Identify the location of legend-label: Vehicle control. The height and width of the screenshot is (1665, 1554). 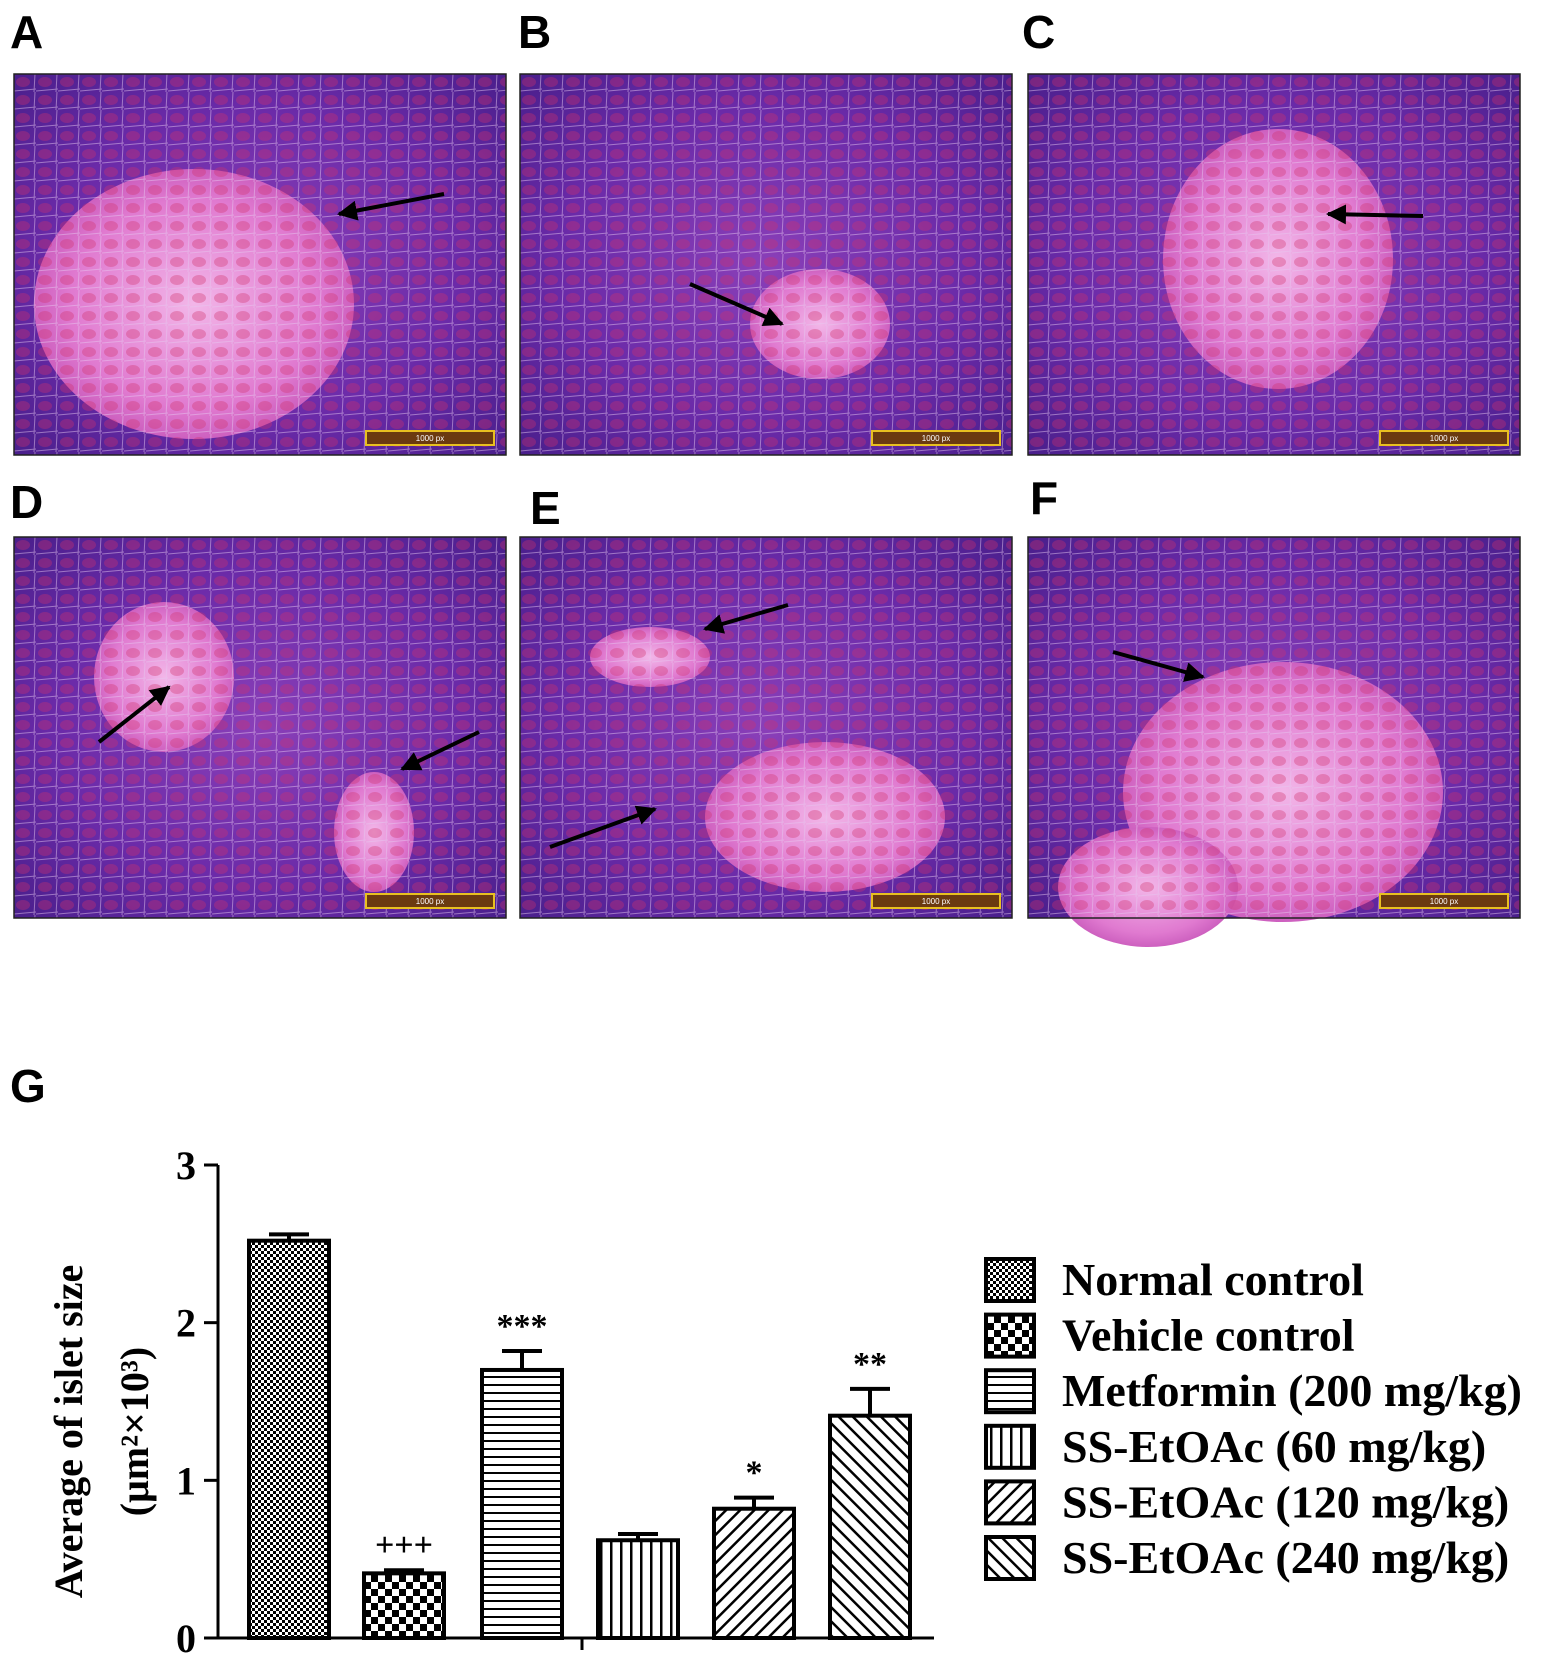
(1208, 1335).